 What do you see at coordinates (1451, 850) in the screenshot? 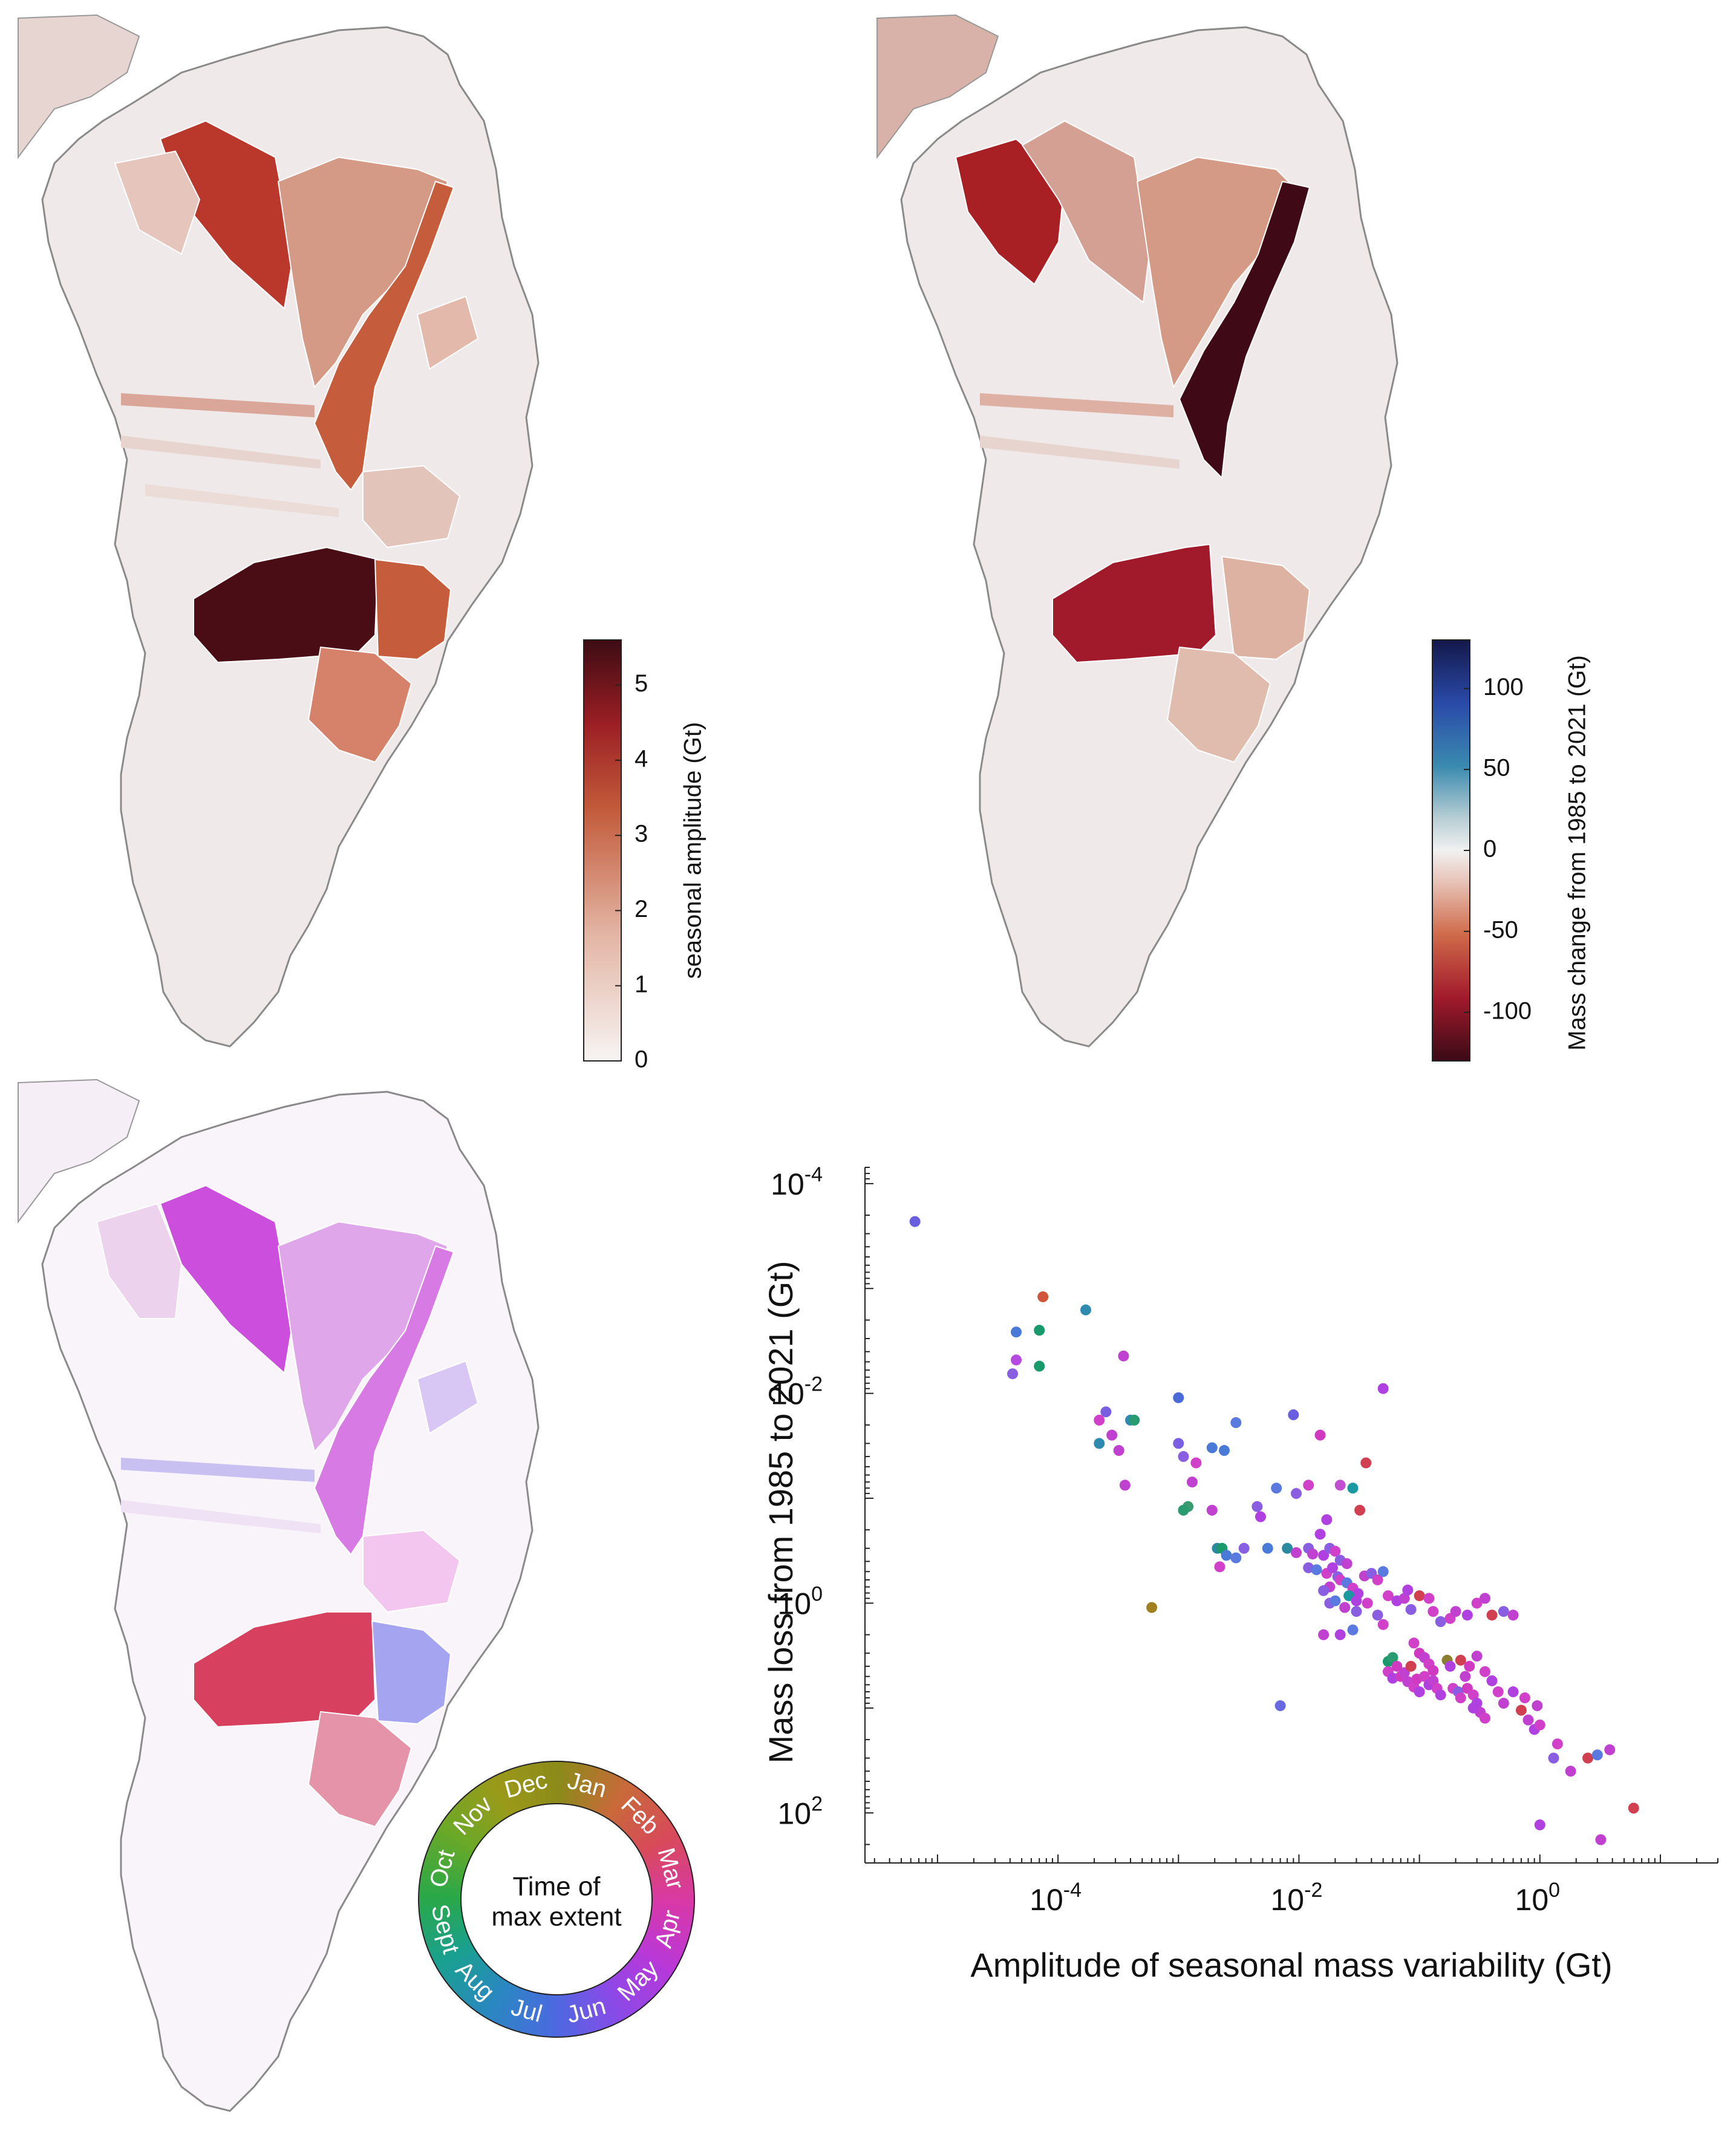
I see `mass-change-colorbar-bar` at bounding box center [1451, 850].